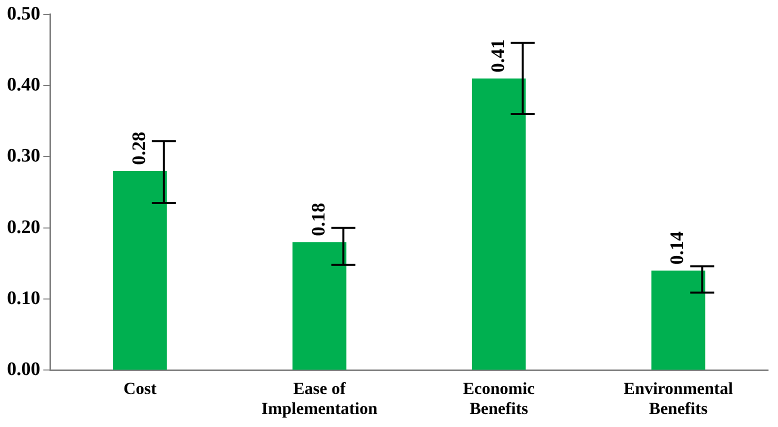 The height and width of the screenshot is (427, 778). Describe the element at coordinates (23, 156) in the screenshot. I see `y-tick-label: 0.30` at that location.